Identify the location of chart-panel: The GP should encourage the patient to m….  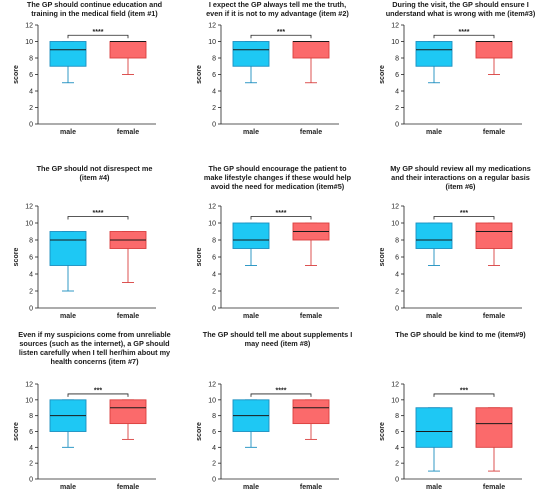
(274, 246).